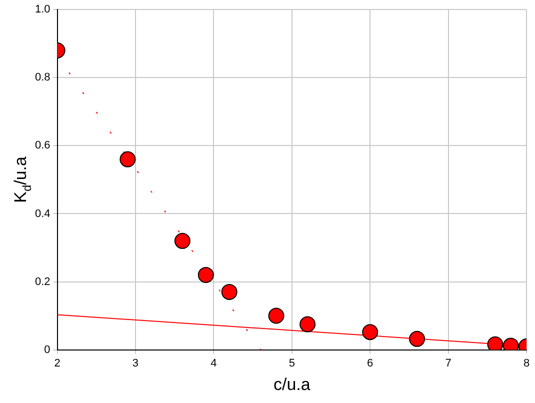  Describe the element at coordinates (448, 363) in the screenshot. I see `x-tick-label: 7` at that location.